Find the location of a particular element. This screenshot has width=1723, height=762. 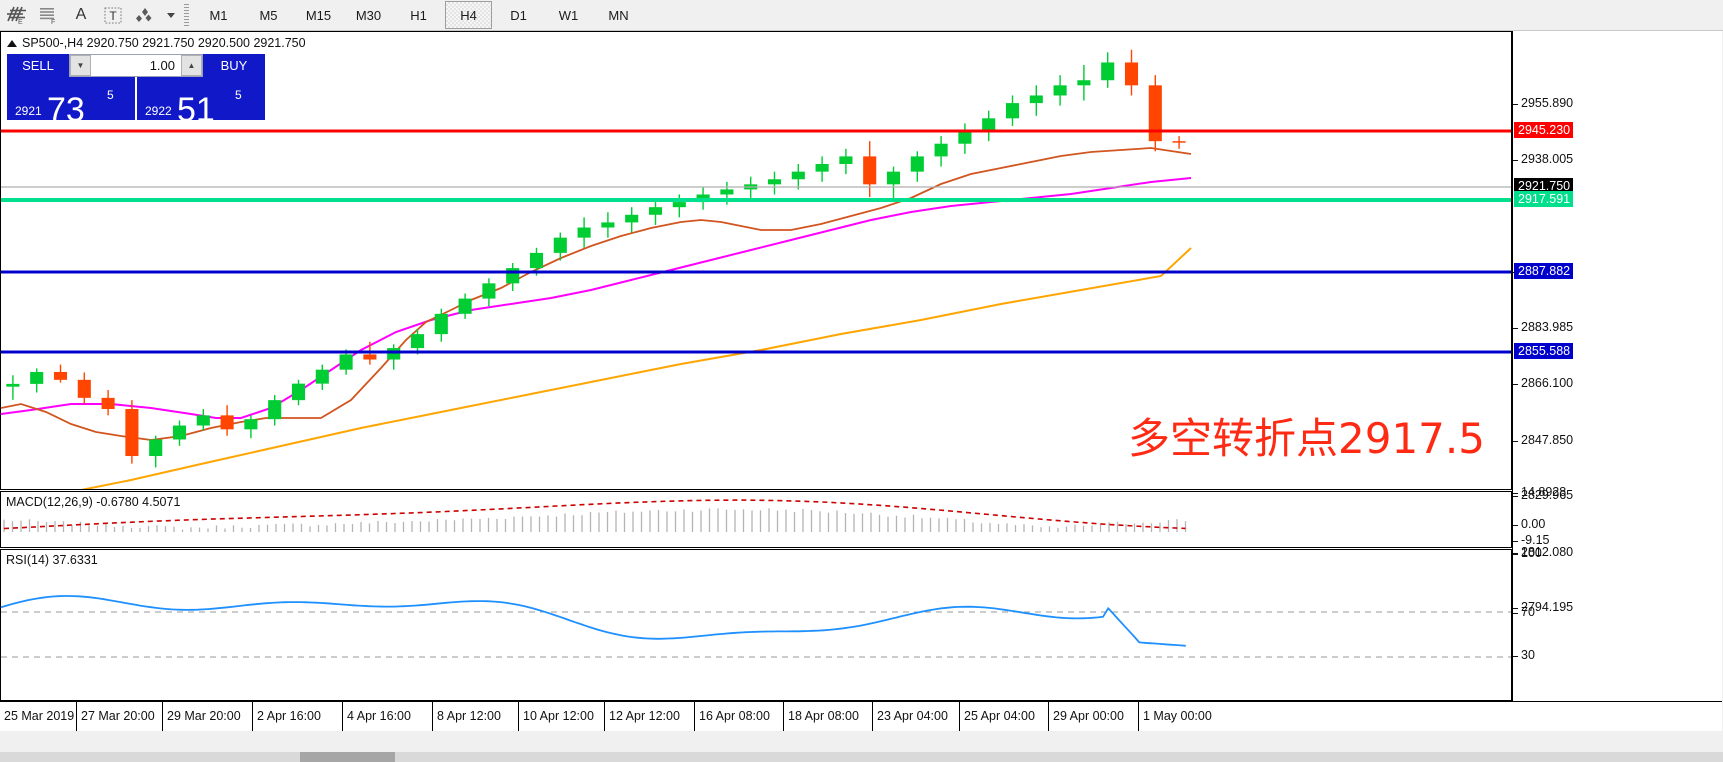

axis-tick-label: 2847.850 is located at coordinates (1547, 440).